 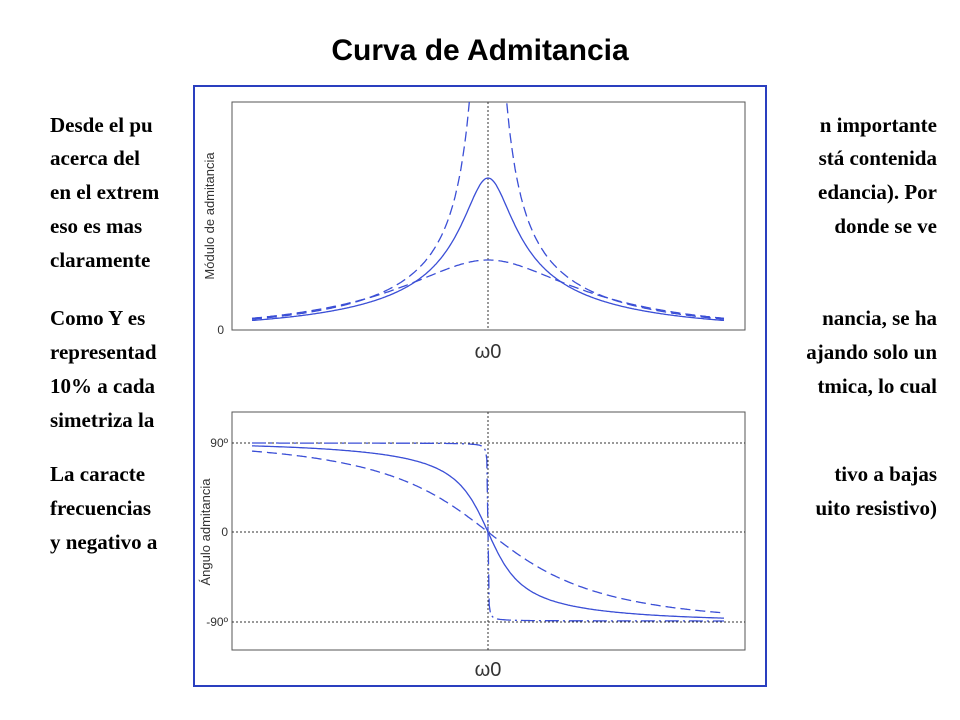 What do you see at coordinates (219, 443) in the screenshot?
I see `y-tick-label: 90º` at bounding box center [219, 443].